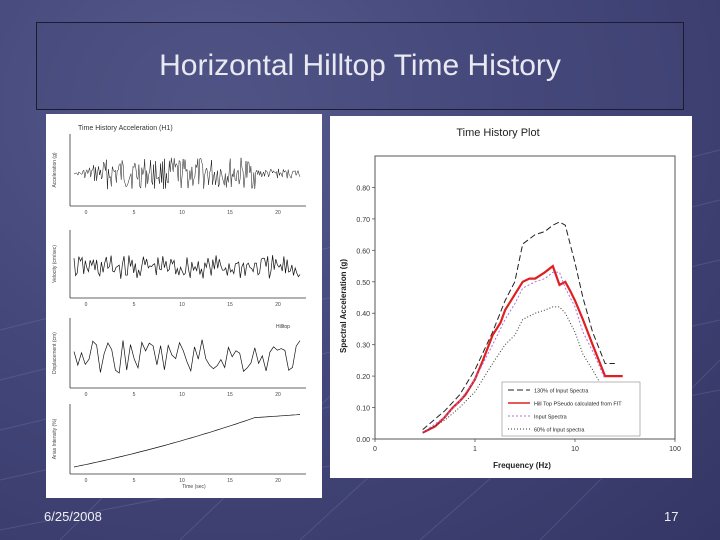  I want to click on left-bottom-xlabel: Time (sec), so click(194, 487).